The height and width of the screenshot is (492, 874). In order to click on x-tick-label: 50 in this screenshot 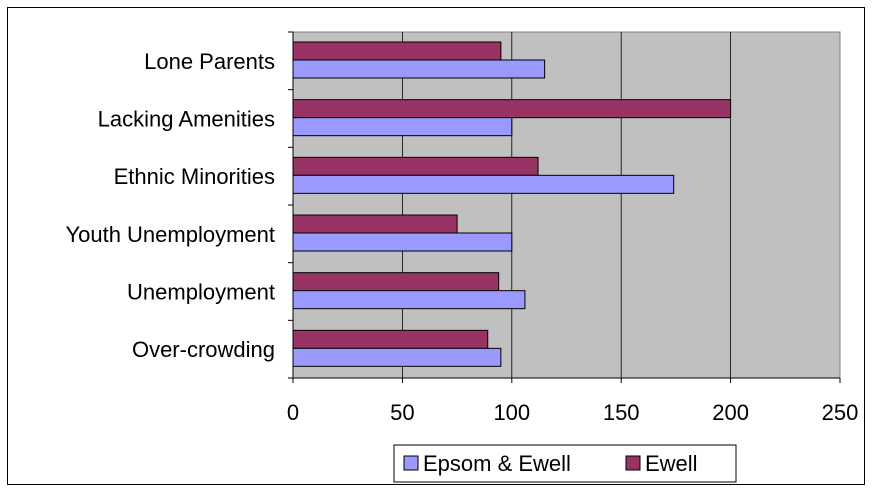, I will do `click(402, 412)`.